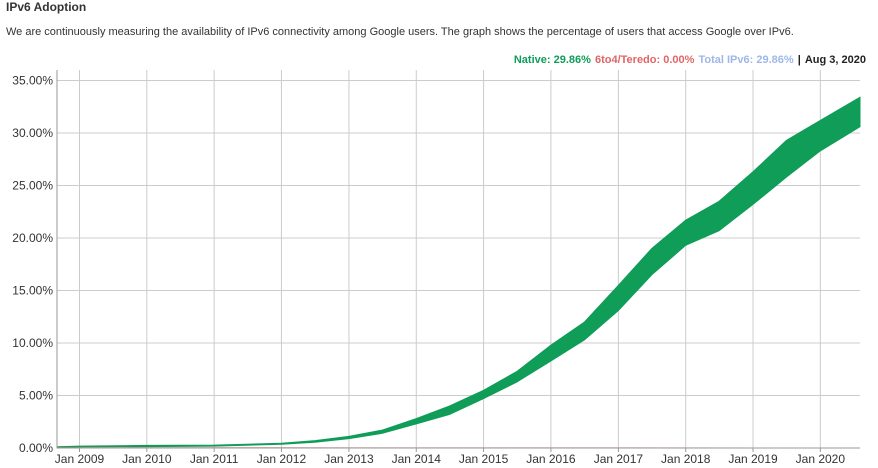  I want to click on x-tick-label: Jan 2020, so click(821, 459).